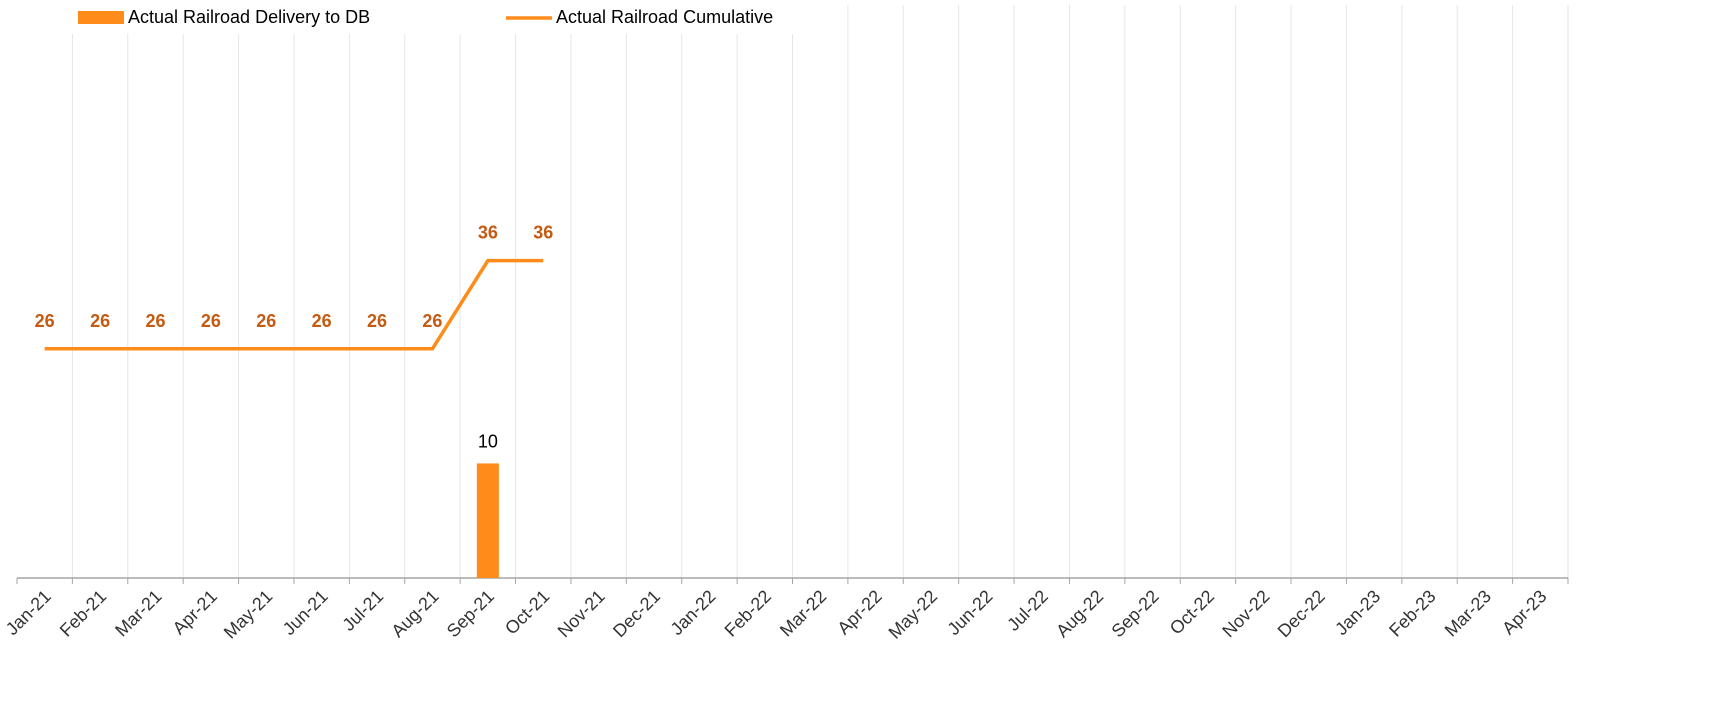  Describe the element at coordinates (581, 613) in the screenshot. I see `x-tick-label: Nov-21` at that location.